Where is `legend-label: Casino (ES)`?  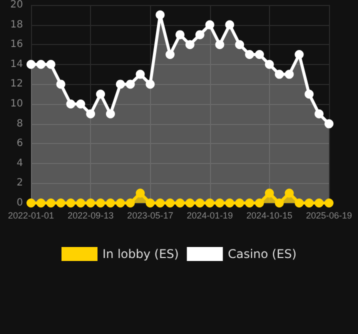 legend-label: Casino (ES) is located at coordinates (262, 254).